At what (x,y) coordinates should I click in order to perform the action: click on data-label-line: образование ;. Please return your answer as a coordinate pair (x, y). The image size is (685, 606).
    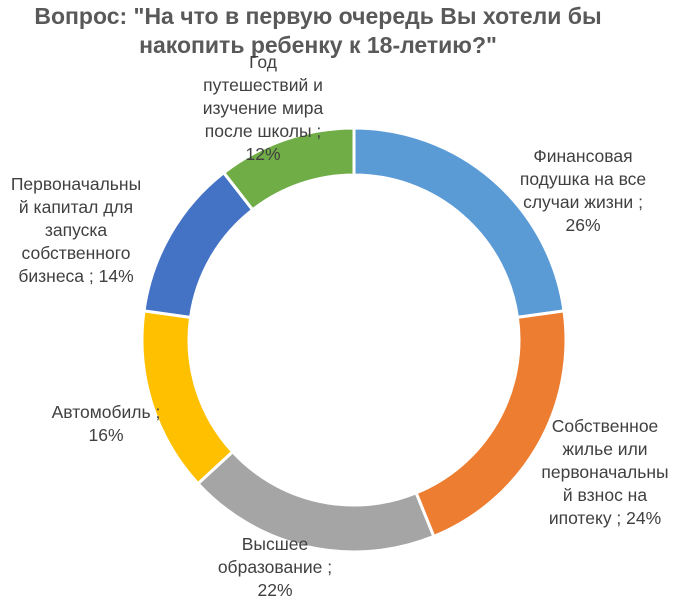
    Looking at the image, I should click on (275, 567).